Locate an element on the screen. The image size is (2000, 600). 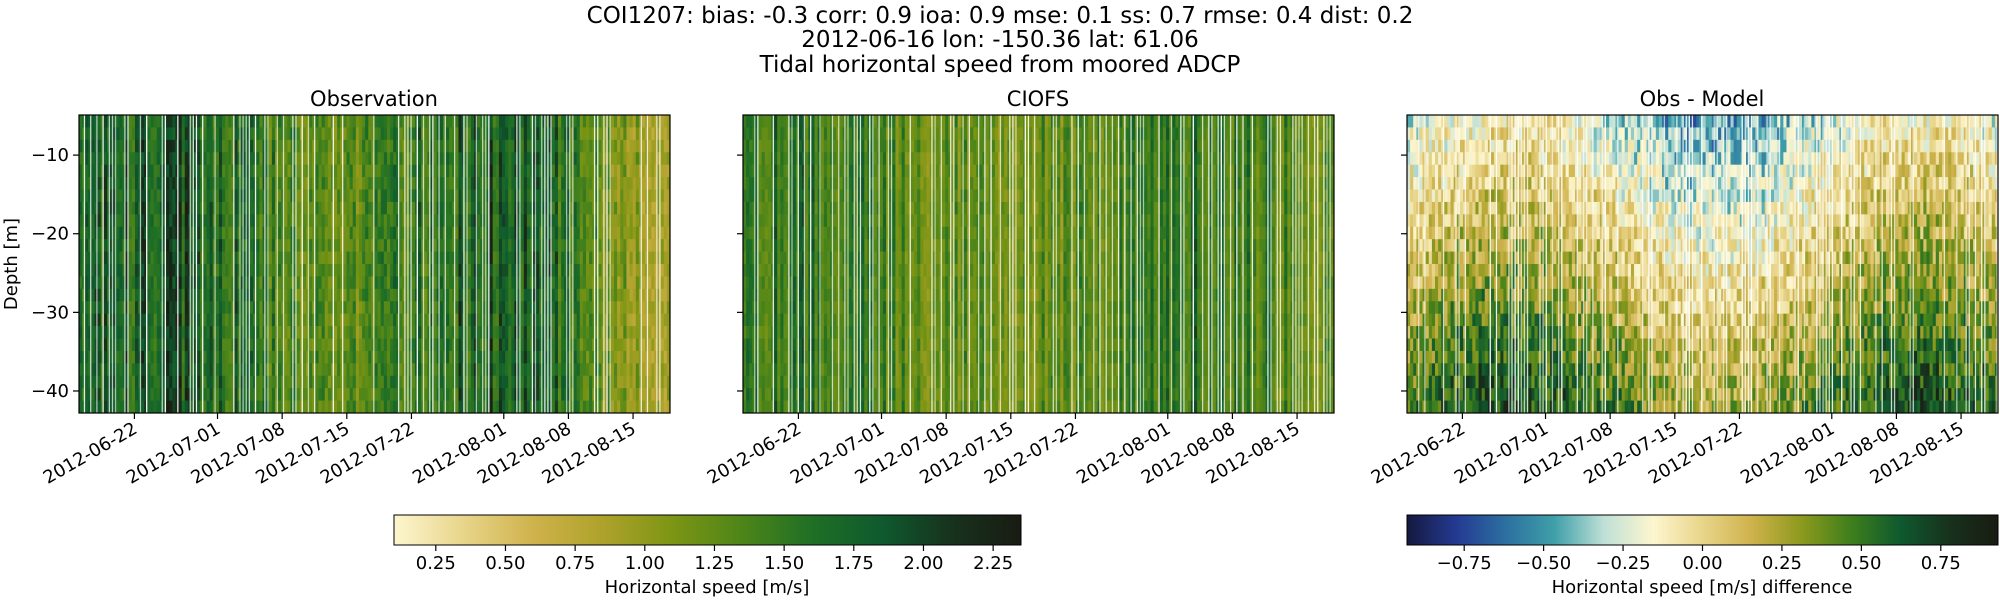
panel-title-ciofs: CIOFS is located at coordinates (1038, 99).